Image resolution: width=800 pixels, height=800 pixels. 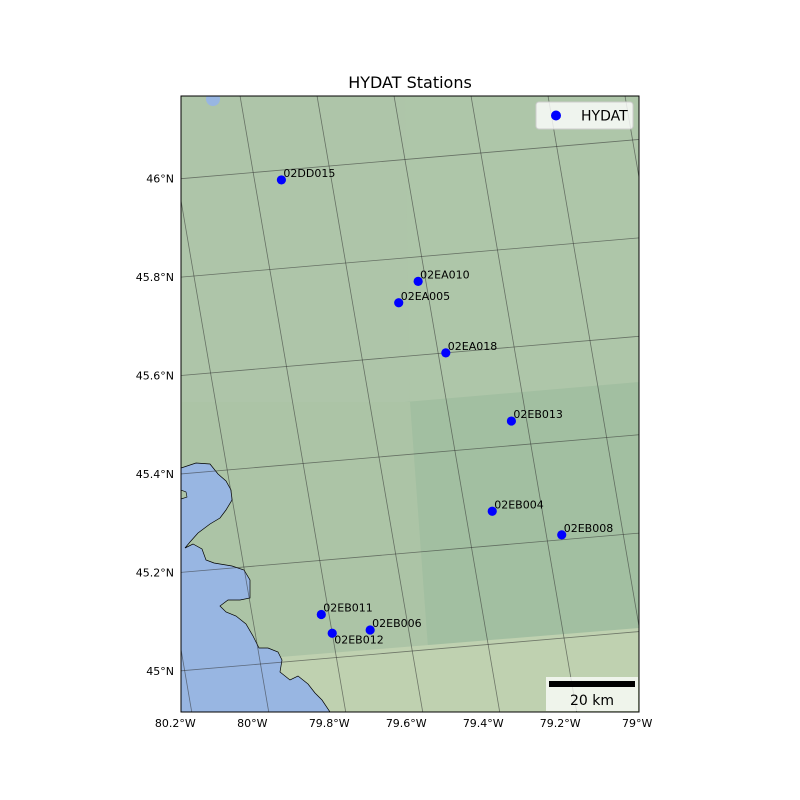 I want to click on station-label: 02EB006, so click(x=397, y=623).